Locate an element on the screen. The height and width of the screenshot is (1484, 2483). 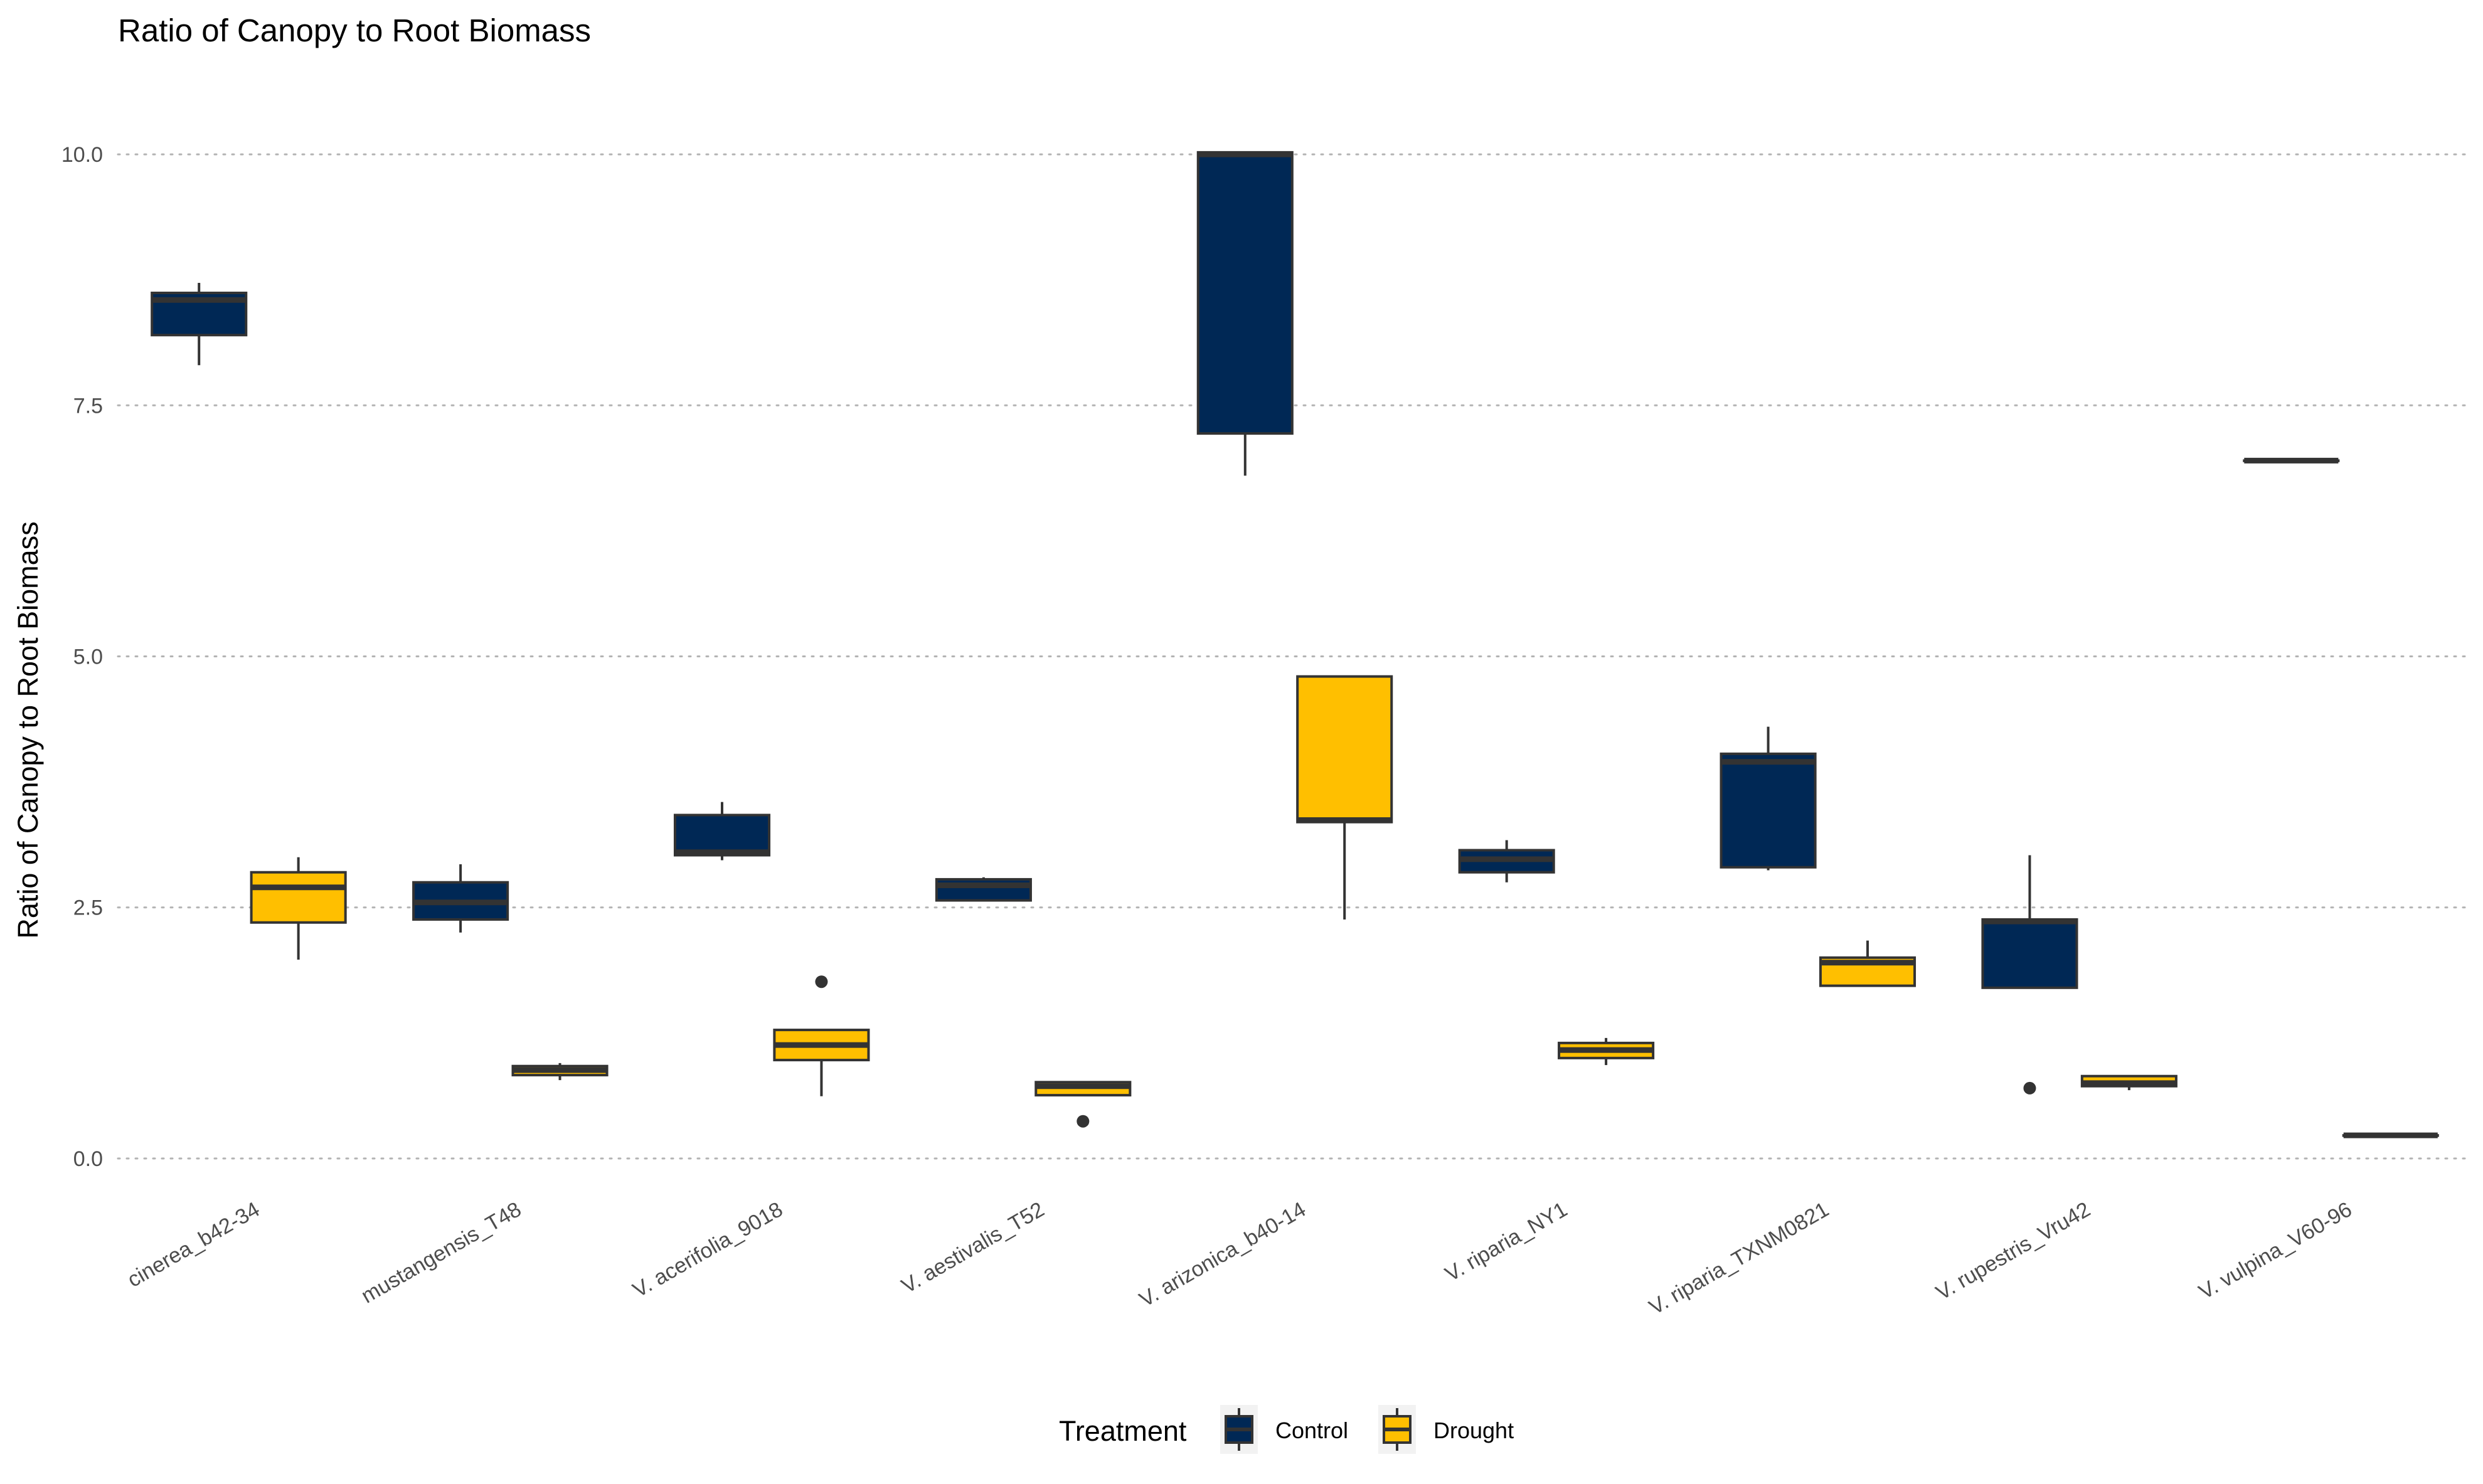
legend-label: Drought is located at coordinates (1473, 1430).